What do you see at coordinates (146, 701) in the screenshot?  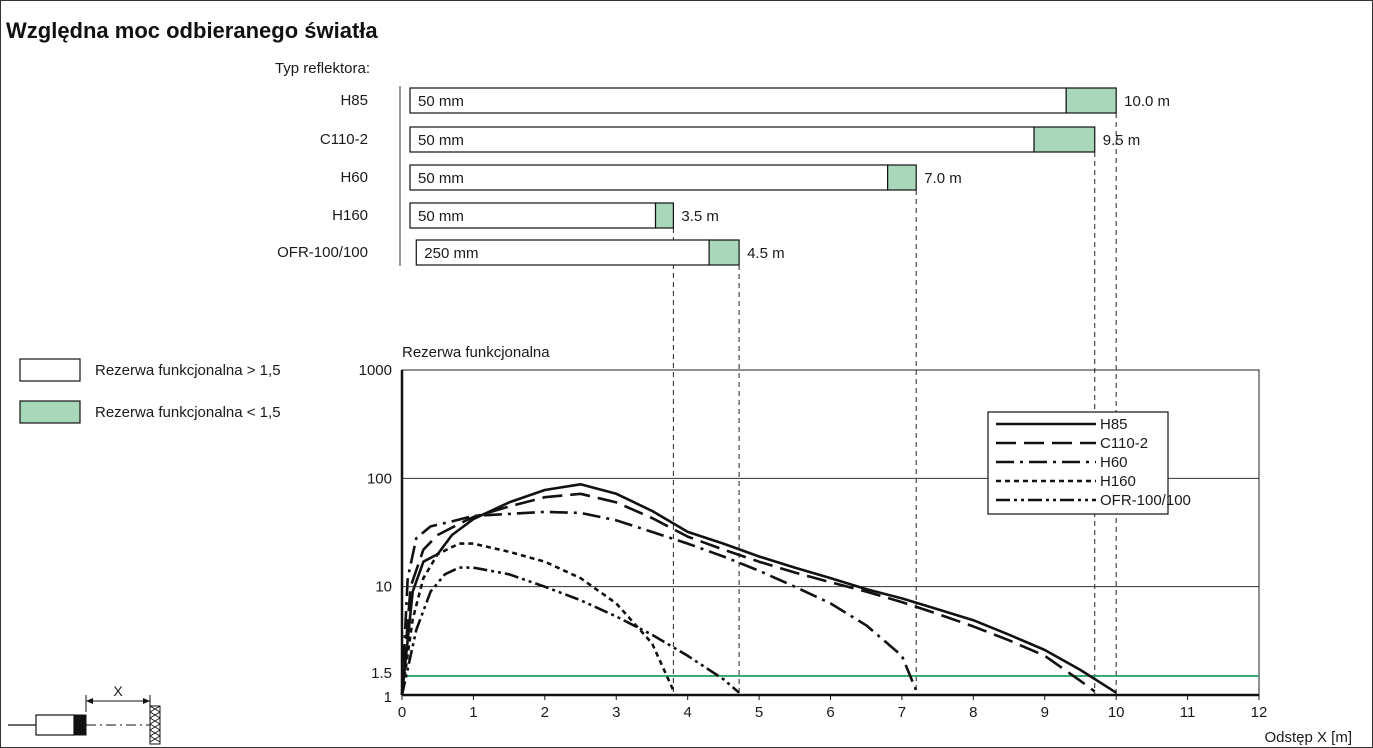 I see `distance-arrow-right` at bounding box center [146, 701].